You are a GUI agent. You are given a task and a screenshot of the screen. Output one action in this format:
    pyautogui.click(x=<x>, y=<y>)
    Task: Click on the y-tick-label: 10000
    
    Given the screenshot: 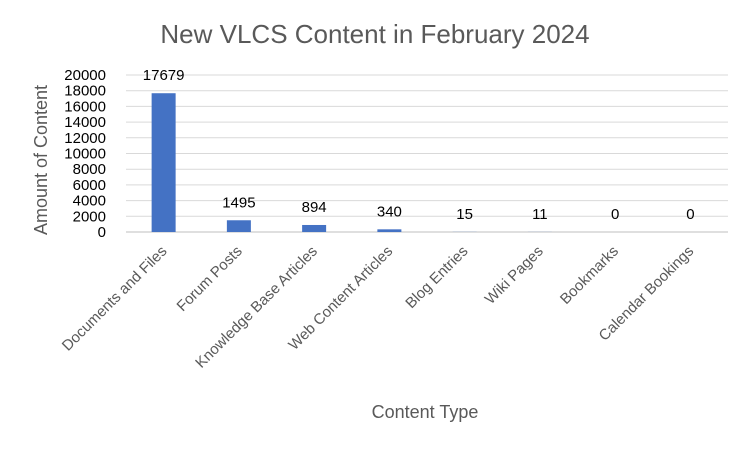 What is the action you would take?
    pyautogui.click(x=85, y=154)
    